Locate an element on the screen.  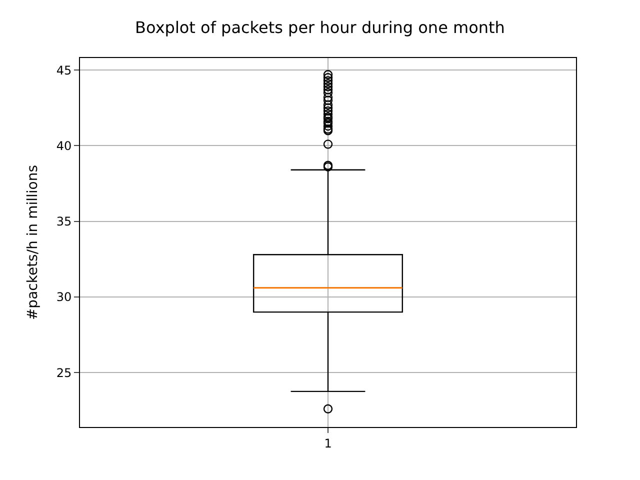
y-tick-label: 40 is located at coordinates (64, 145).